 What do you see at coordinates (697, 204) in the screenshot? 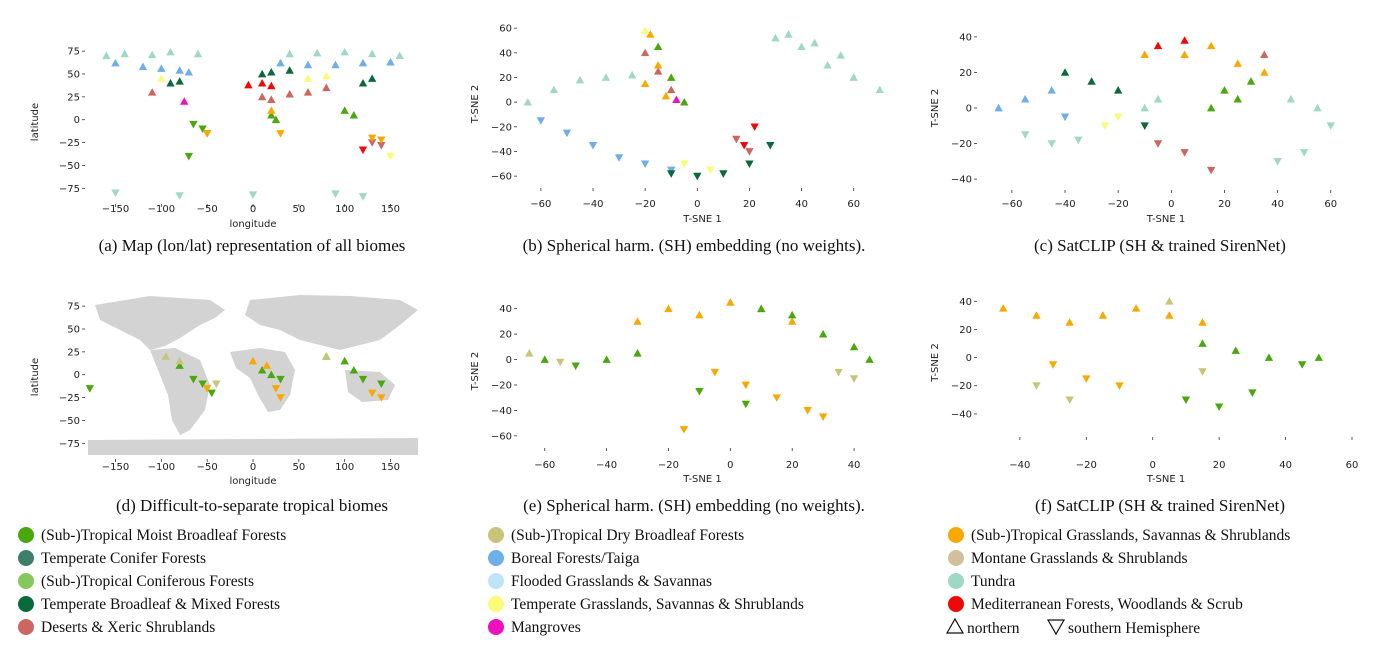
I see `x-tick-label: 0` at bounding box center [697, 204].